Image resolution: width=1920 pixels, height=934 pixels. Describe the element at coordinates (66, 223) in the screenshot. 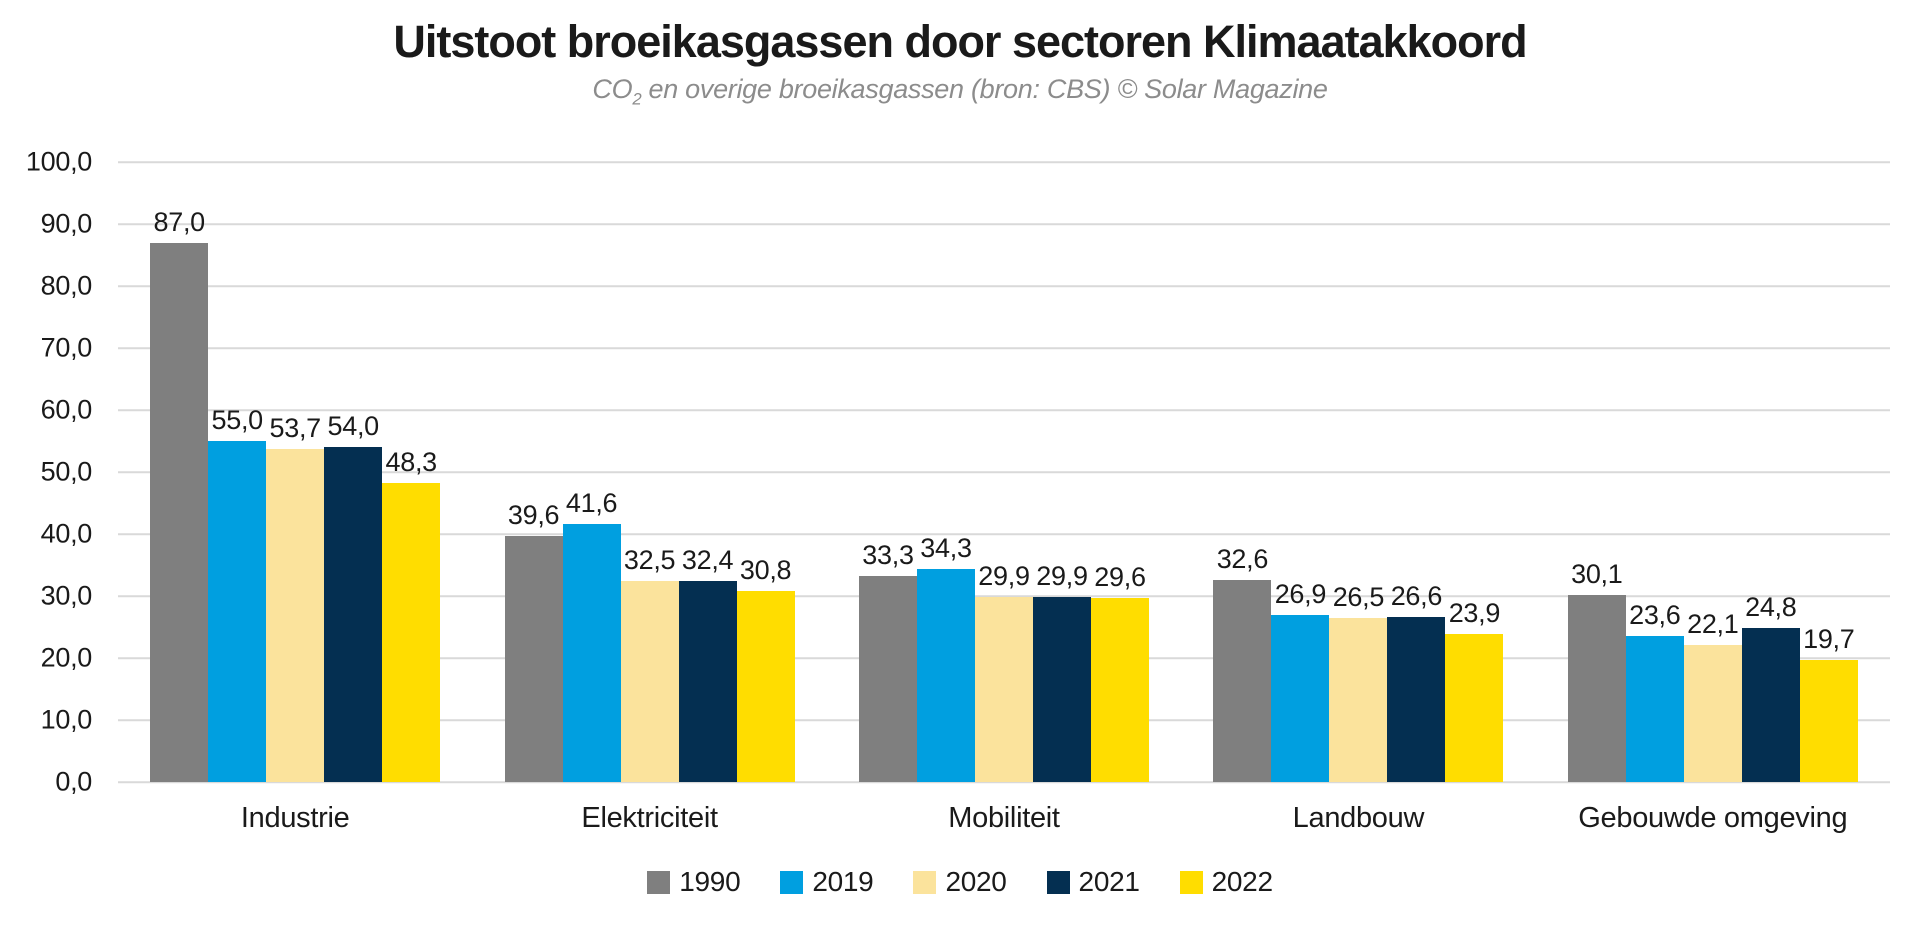

I see `y-axis-tick-label: 90,0` at that location.